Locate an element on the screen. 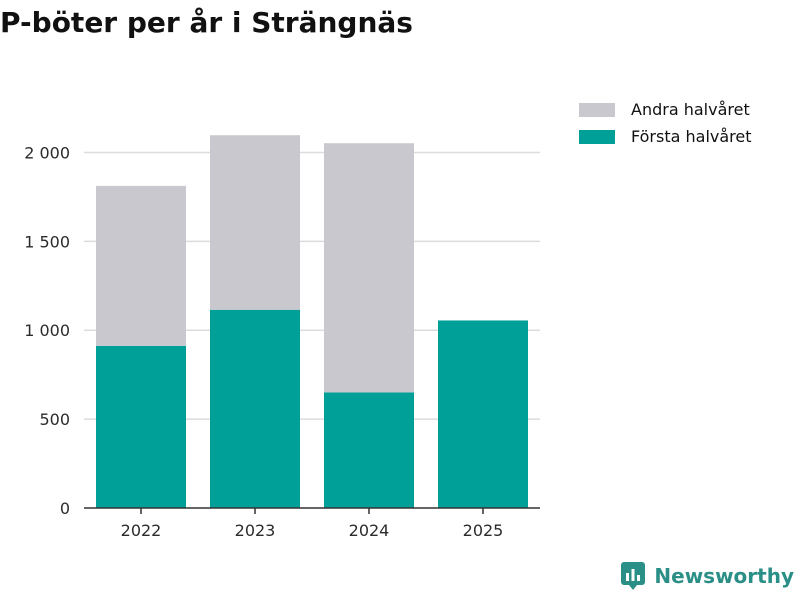 Image resolution: width=800 pixels, height=600 pixels. x-tick-label-2025: 2025 is located at coordinates (483, 530).